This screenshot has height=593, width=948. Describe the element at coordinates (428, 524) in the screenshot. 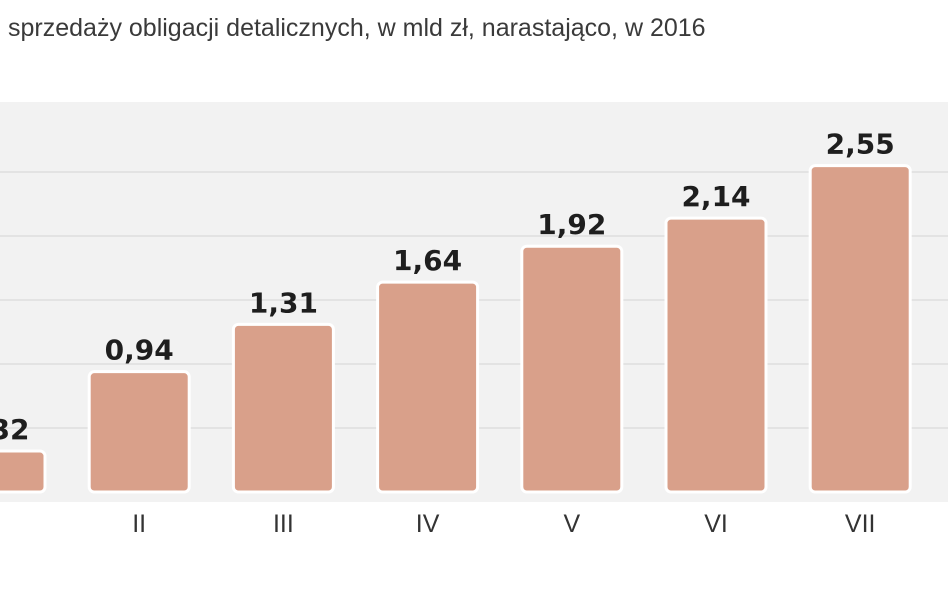

I see `category-label-IV: IV` at that location.